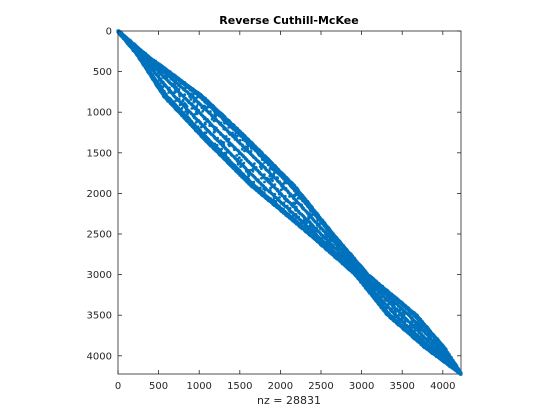  I want to click on y-tick-label: 1500, so click(99, 153).